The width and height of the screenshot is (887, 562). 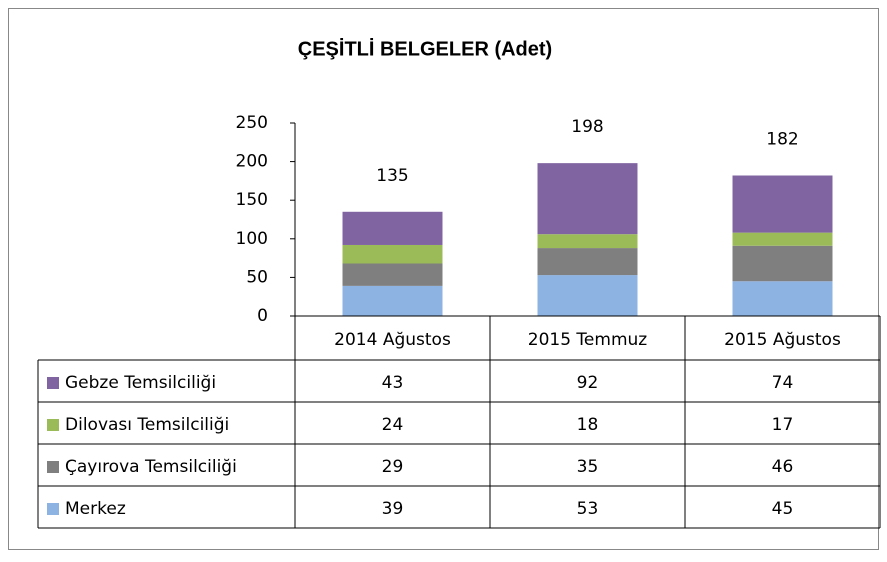 What do you see at coordinates (393, 383) in the screenshot?
I see `table-value: 43` at bounding box center [393, 383].